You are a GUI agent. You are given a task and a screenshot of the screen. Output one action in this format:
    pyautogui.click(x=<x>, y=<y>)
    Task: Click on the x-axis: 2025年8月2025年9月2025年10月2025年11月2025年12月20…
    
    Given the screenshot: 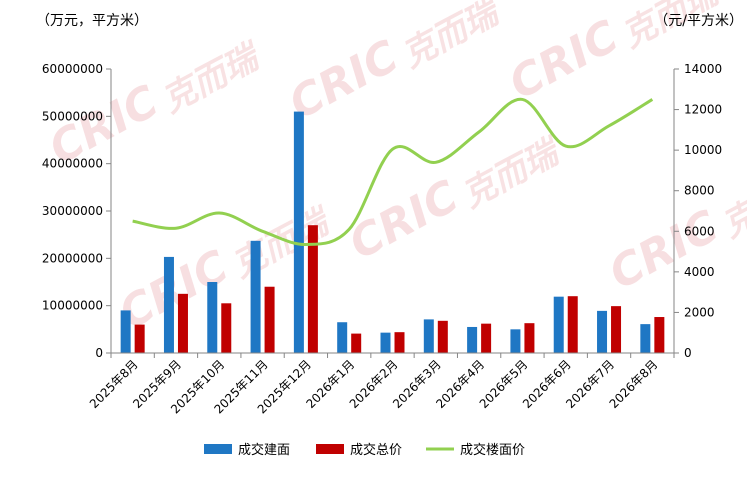 What is the action you would take?
    pyautogui.click(x=380, y=384)
    